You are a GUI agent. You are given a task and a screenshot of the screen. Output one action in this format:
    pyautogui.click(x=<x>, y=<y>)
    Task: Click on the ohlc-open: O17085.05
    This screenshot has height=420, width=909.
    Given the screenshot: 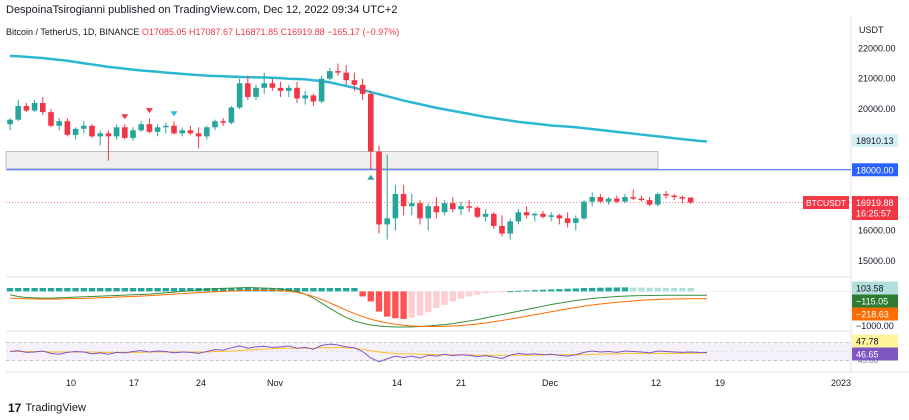 What is the action you would take?
    pyautogui.click(x=164, y=32)
    